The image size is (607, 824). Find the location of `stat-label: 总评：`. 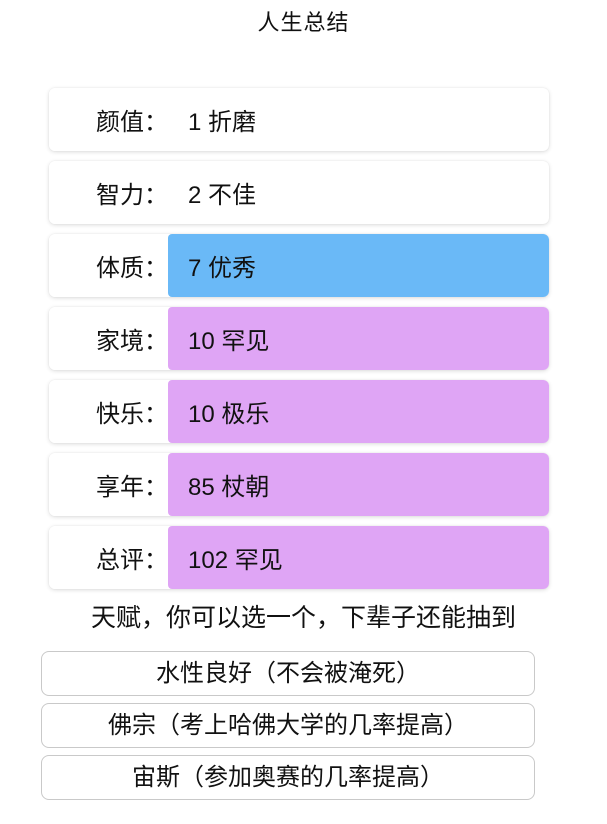

stat-label: 总评： is located at coordinates (108, 557).